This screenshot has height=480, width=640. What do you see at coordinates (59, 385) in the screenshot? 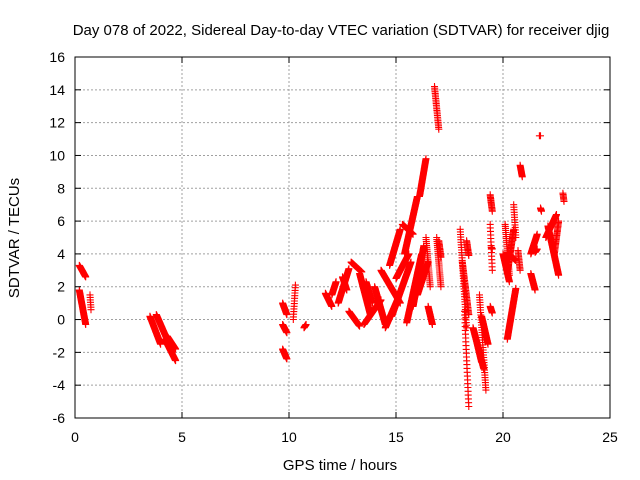
I see `y-tick-label: -4` at bounding box center [59, 385].